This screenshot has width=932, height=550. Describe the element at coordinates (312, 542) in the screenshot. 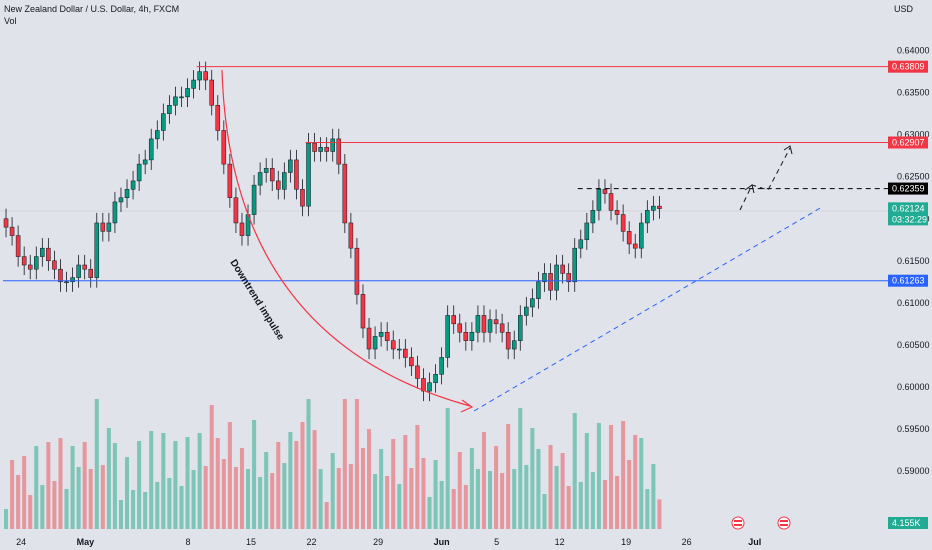

I see `time-tick-label: 22` at that location.